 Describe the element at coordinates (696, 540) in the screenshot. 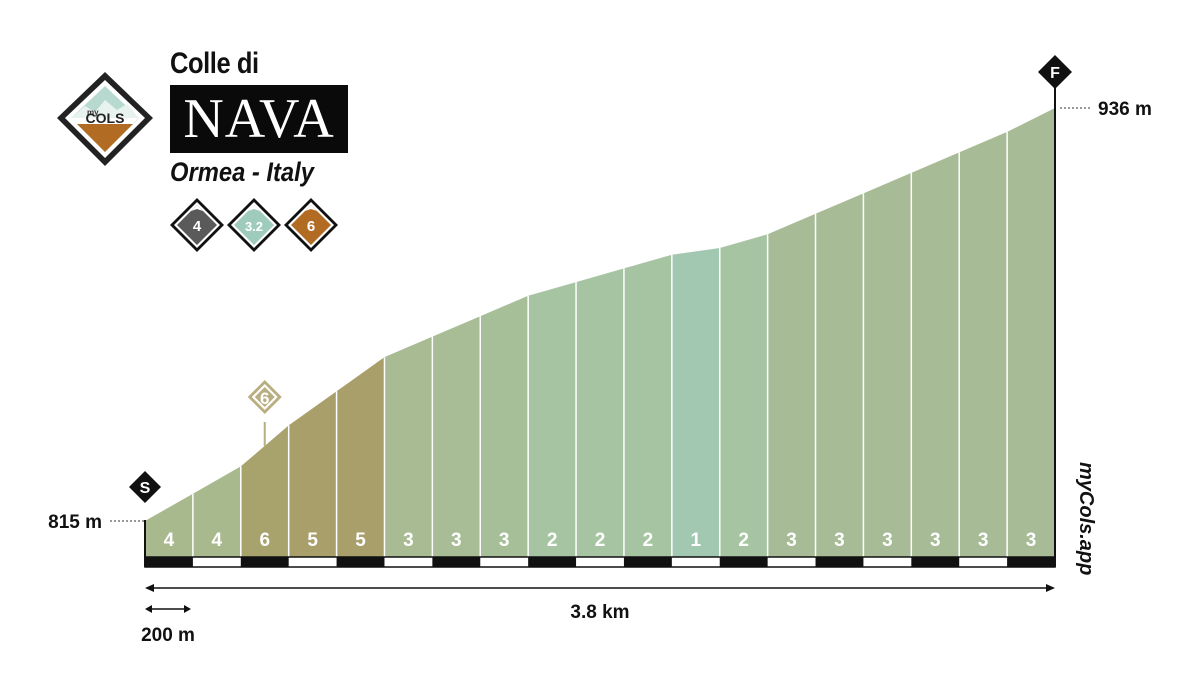

I see `segment-gradient-label: 1` at that location.